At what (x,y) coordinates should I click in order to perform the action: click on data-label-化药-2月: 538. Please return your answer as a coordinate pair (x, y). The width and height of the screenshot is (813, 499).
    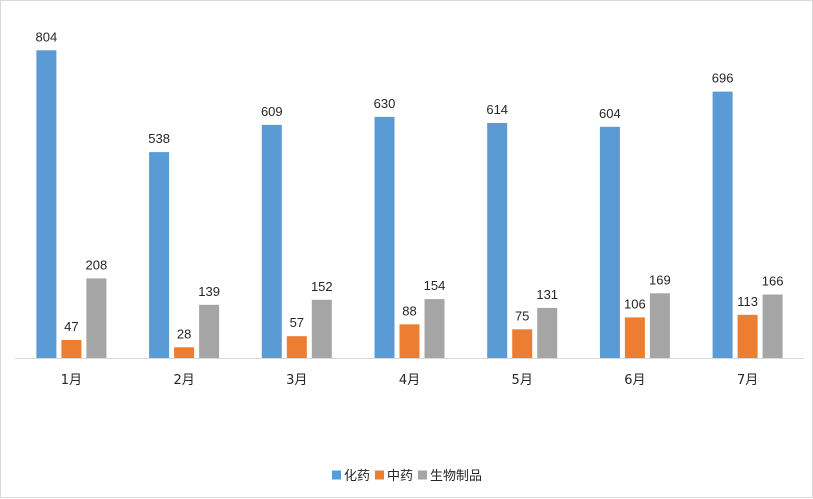
    Looking at the image, I should click on (159, 138).